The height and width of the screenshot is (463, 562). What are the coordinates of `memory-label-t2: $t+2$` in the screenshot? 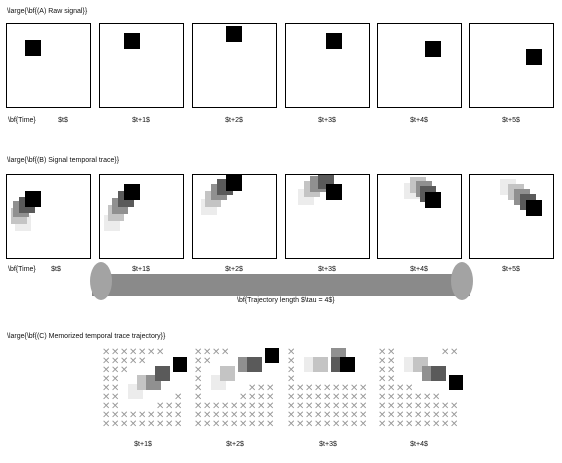 It's located at (235, 444).